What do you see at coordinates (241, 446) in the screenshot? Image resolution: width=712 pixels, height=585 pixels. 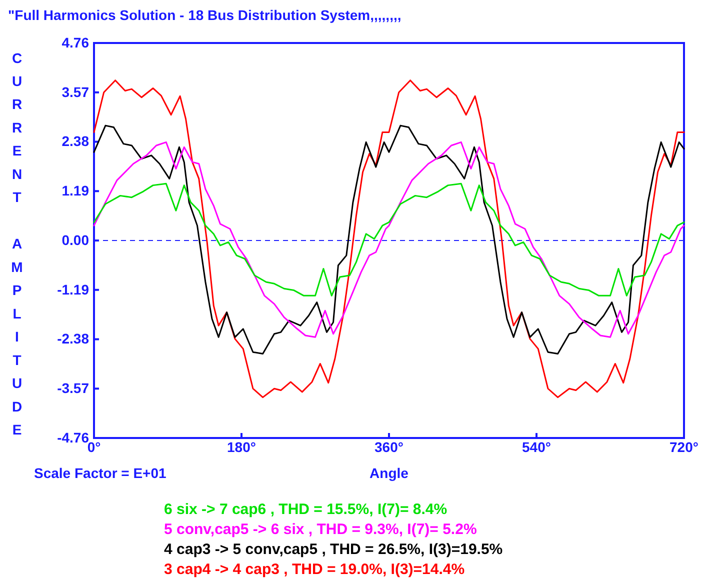 I see `x-tick-label: 180°` at bounding box center [241, 446].